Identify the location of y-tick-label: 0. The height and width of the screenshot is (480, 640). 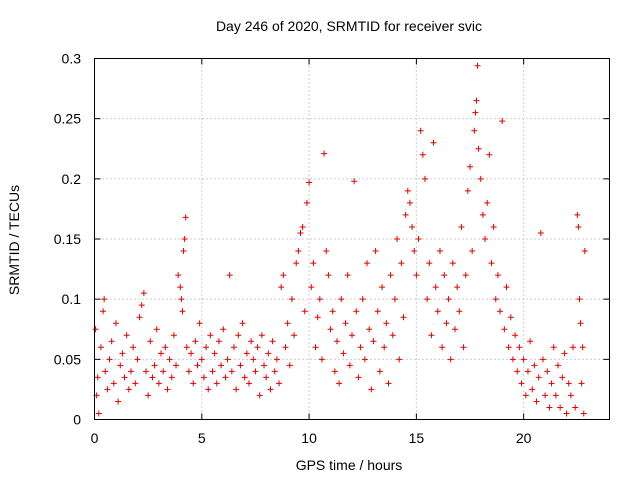
(77, 420).